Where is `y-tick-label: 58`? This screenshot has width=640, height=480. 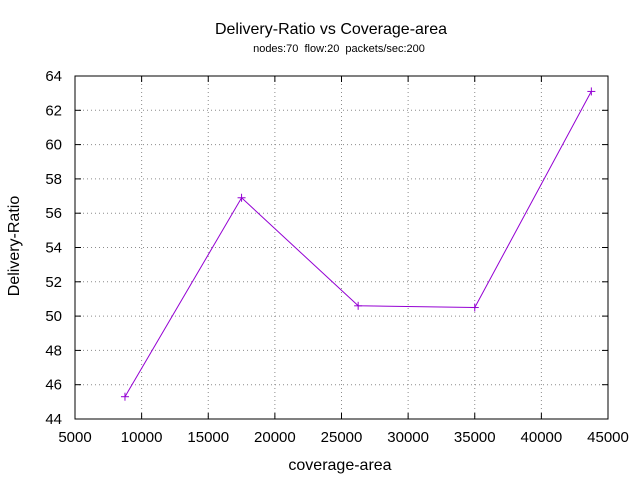
y-tick-label: 58 is located at coordinates (53, 179).